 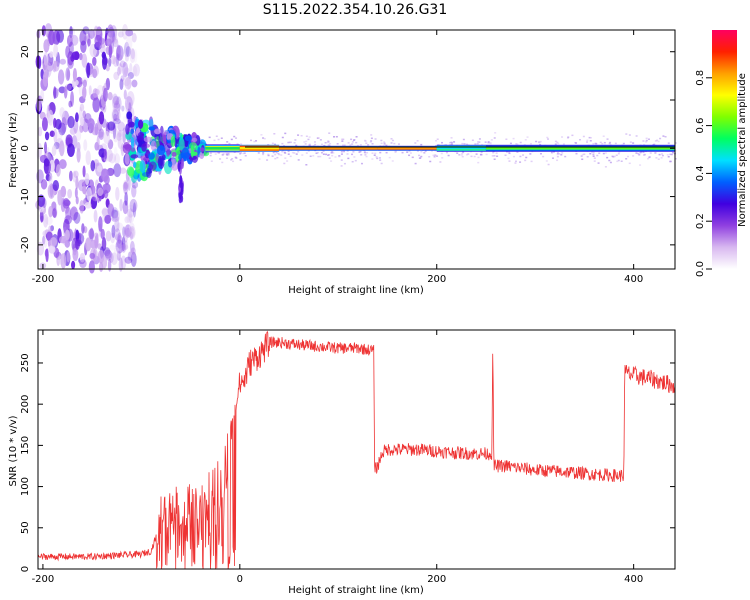 What do you see at coordinates (724, 149) in the screenshot?
I see `colorbar-gradient` at bounding box center [724, 149].